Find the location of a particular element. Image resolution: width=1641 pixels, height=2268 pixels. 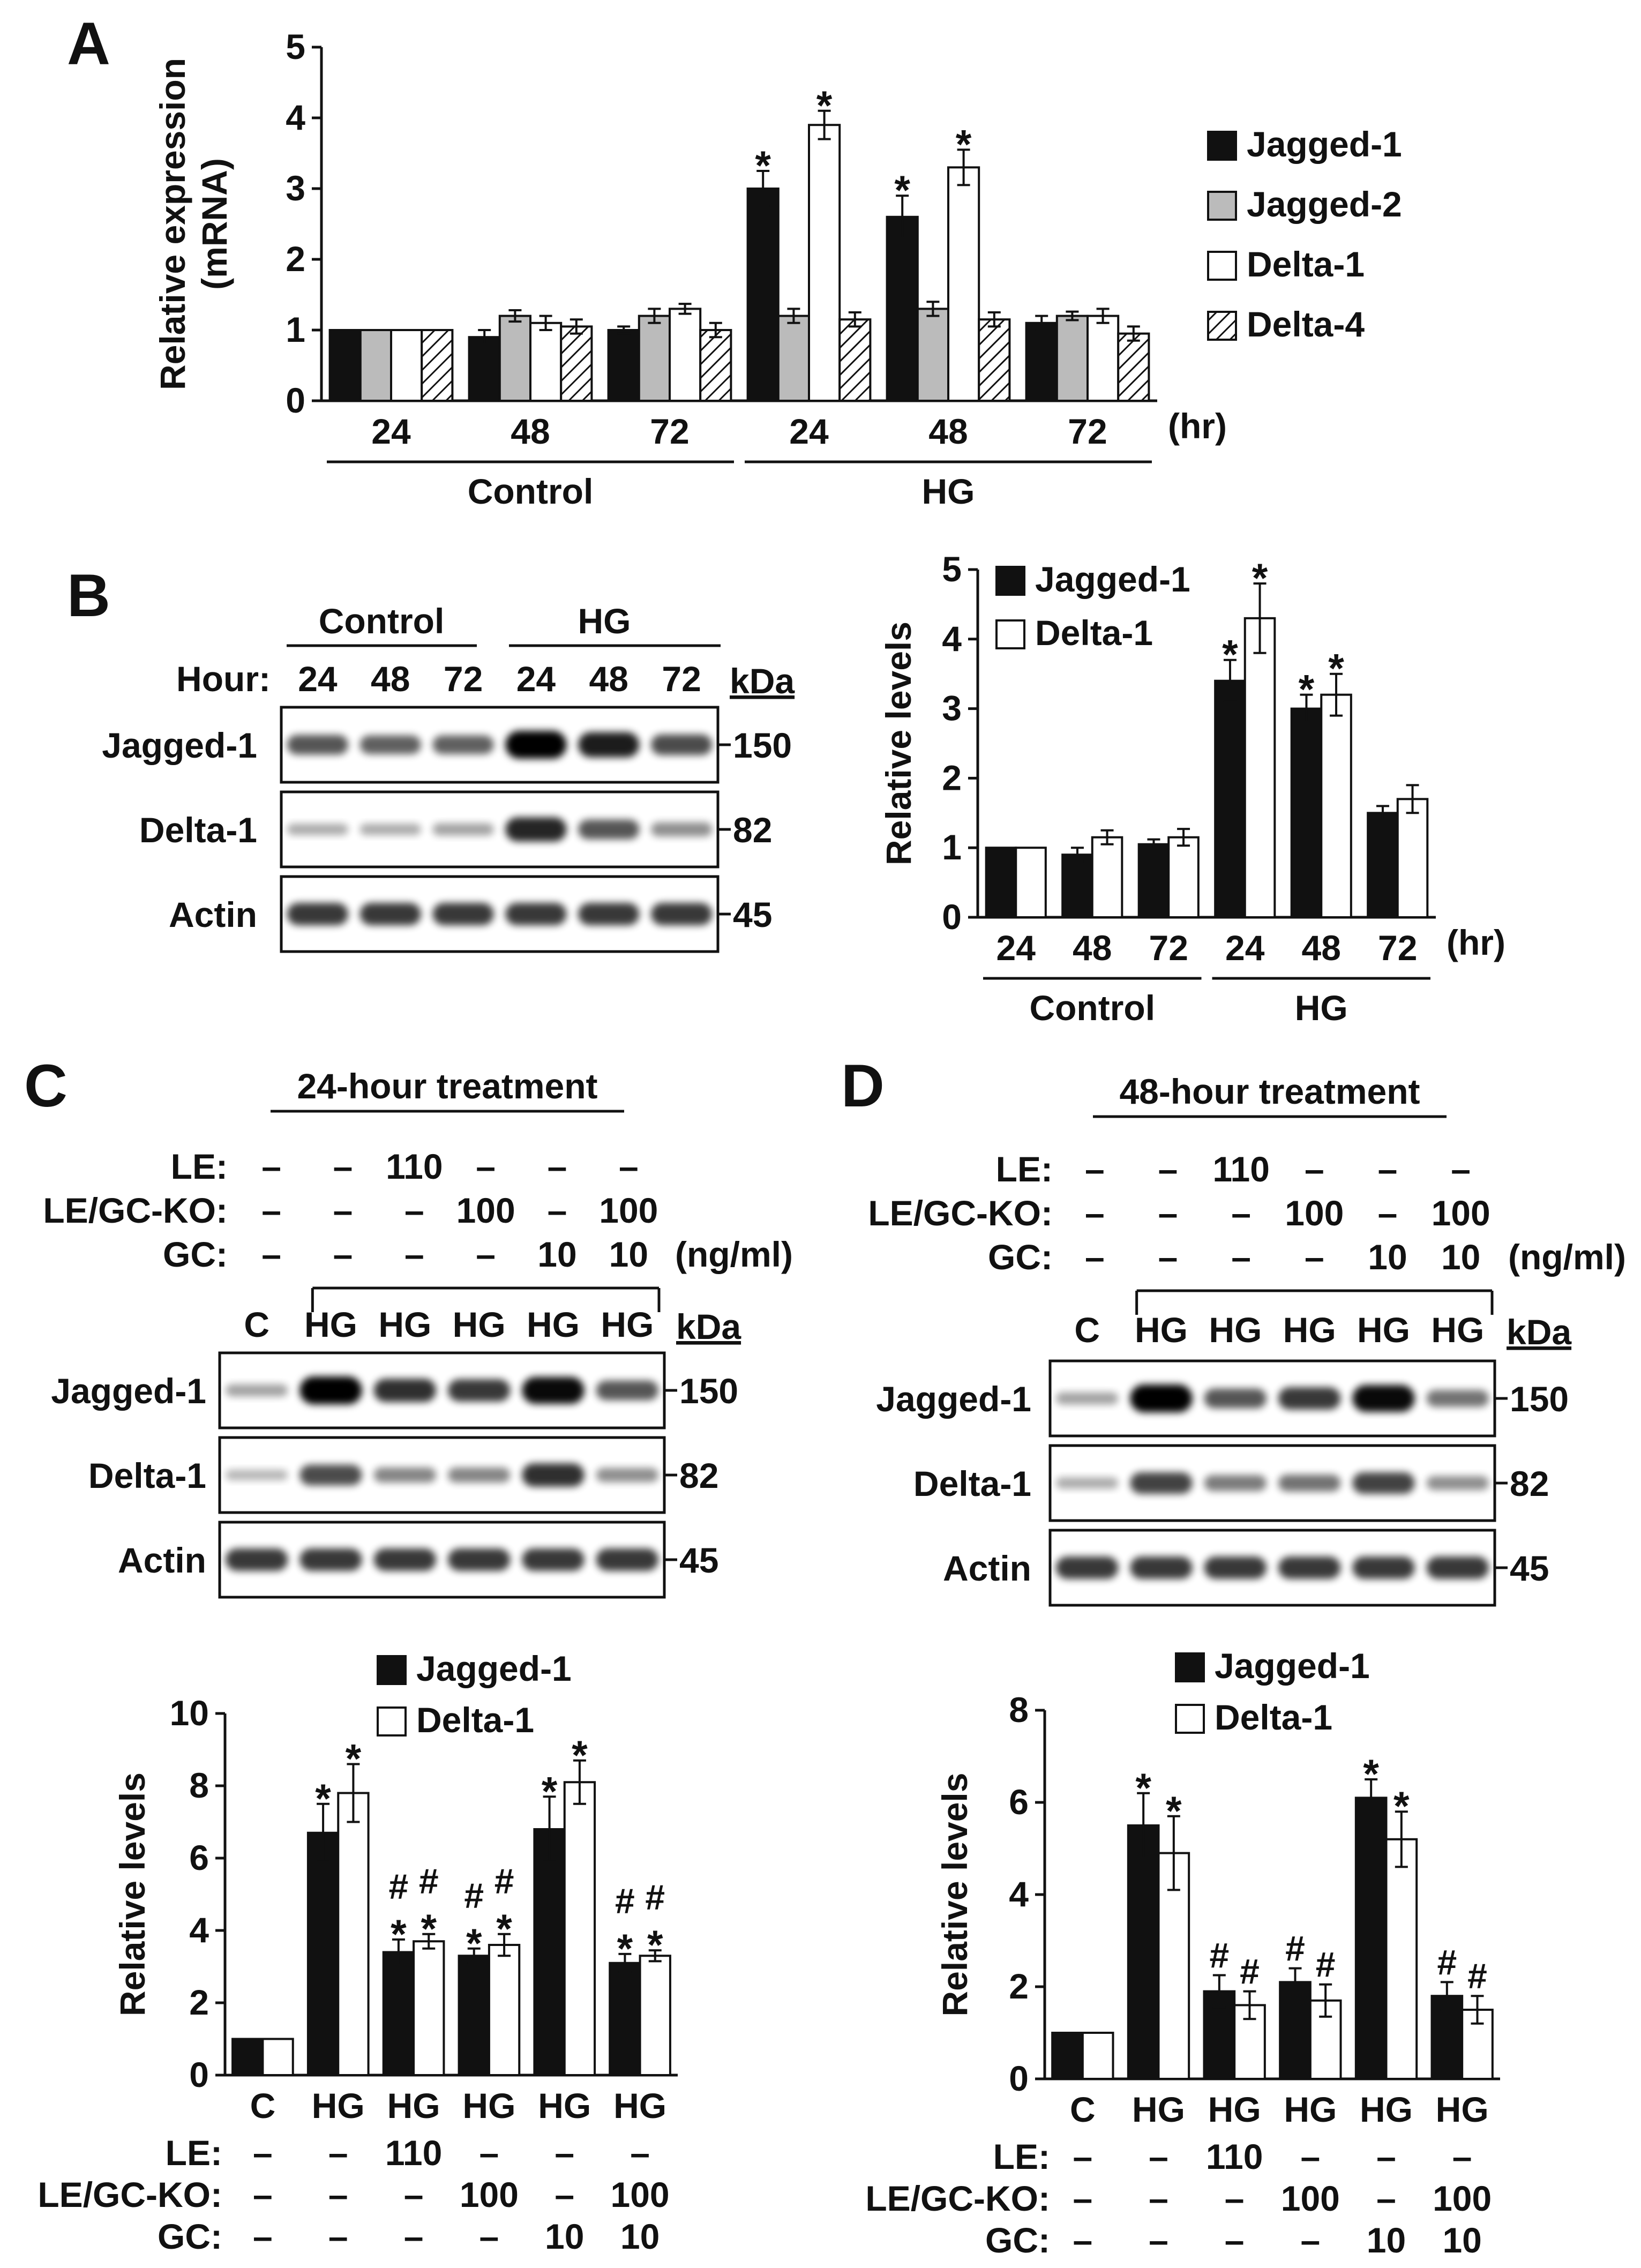

lane-label: 48 is located at coordinates (390, 679).